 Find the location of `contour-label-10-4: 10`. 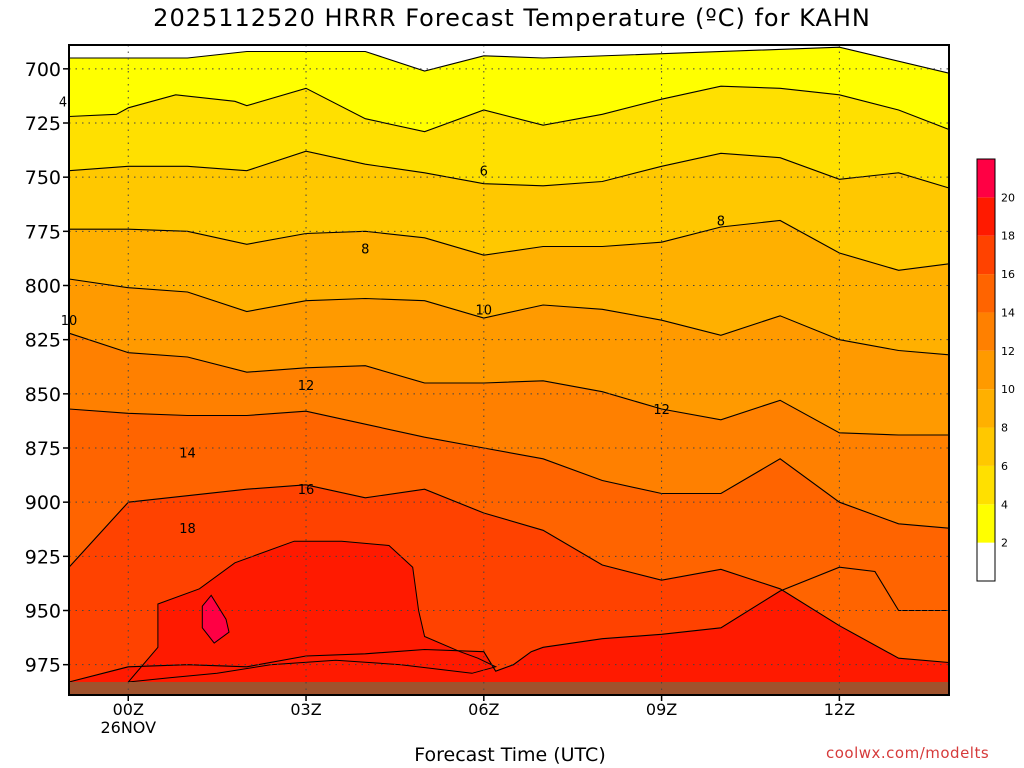

contour-label-10-4: 10 is located at coordinates (69, 321).